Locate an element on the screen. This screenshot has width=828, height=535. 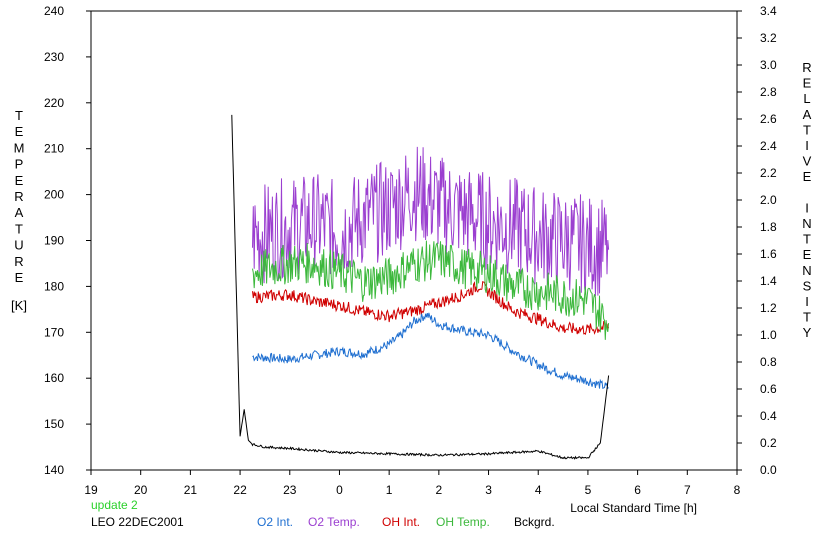
legend-entry: OH Temp. is located at coordinates (463, 522).